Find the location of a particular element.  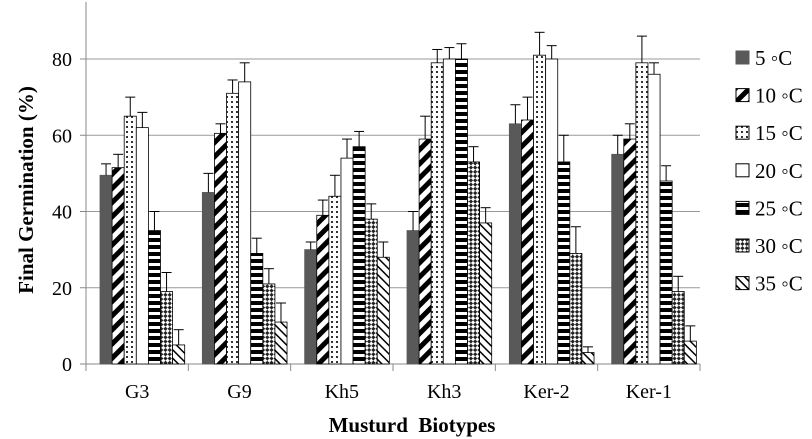

x-axis-title: Musturd Biotypes is located at coordinates (412, 425).